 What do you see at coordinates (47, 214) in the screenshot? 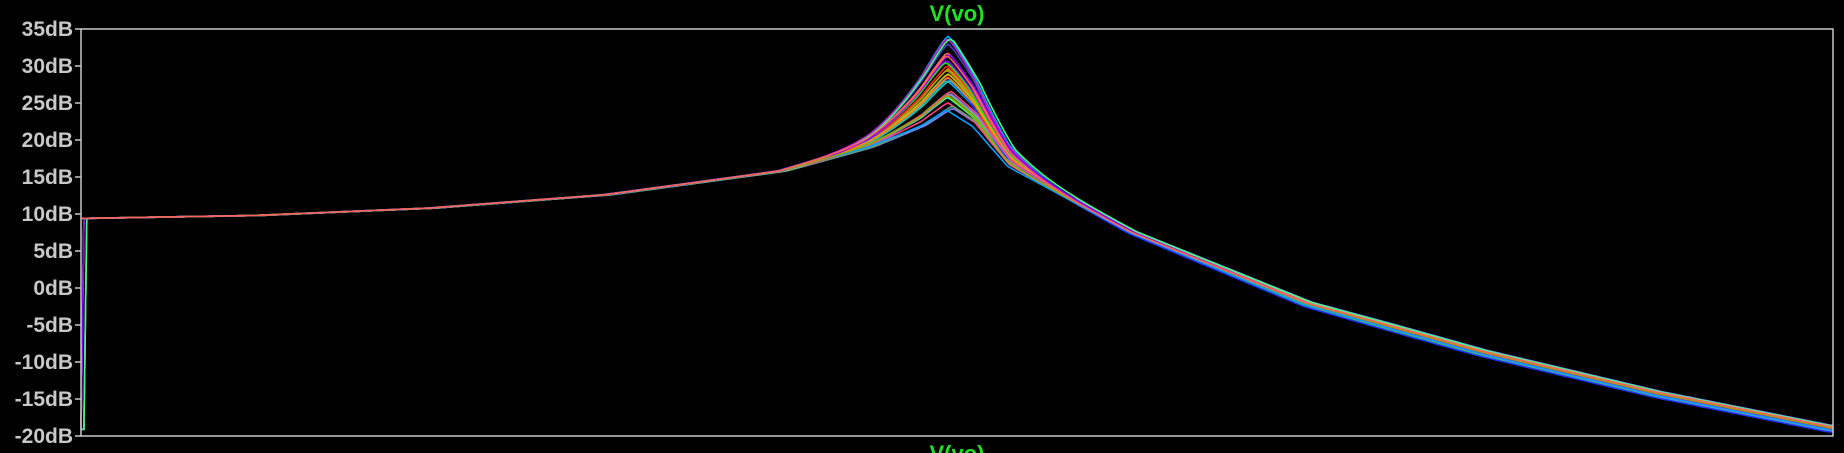
I see `y-tick-label: 10dB` at bounding box center [47, 214].